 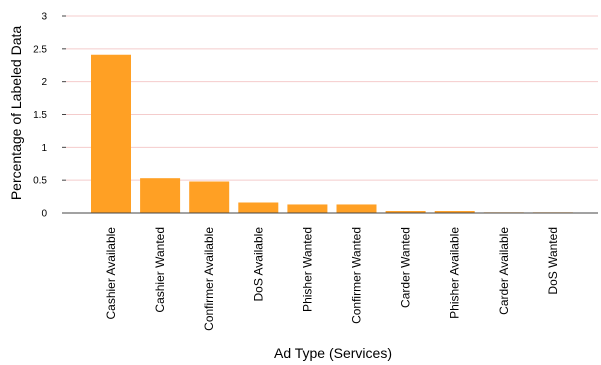 What do you see at coordinates (44, 148) in the screenshot?
I see `y-tick-label: 1` at bounding box center [44, 148].